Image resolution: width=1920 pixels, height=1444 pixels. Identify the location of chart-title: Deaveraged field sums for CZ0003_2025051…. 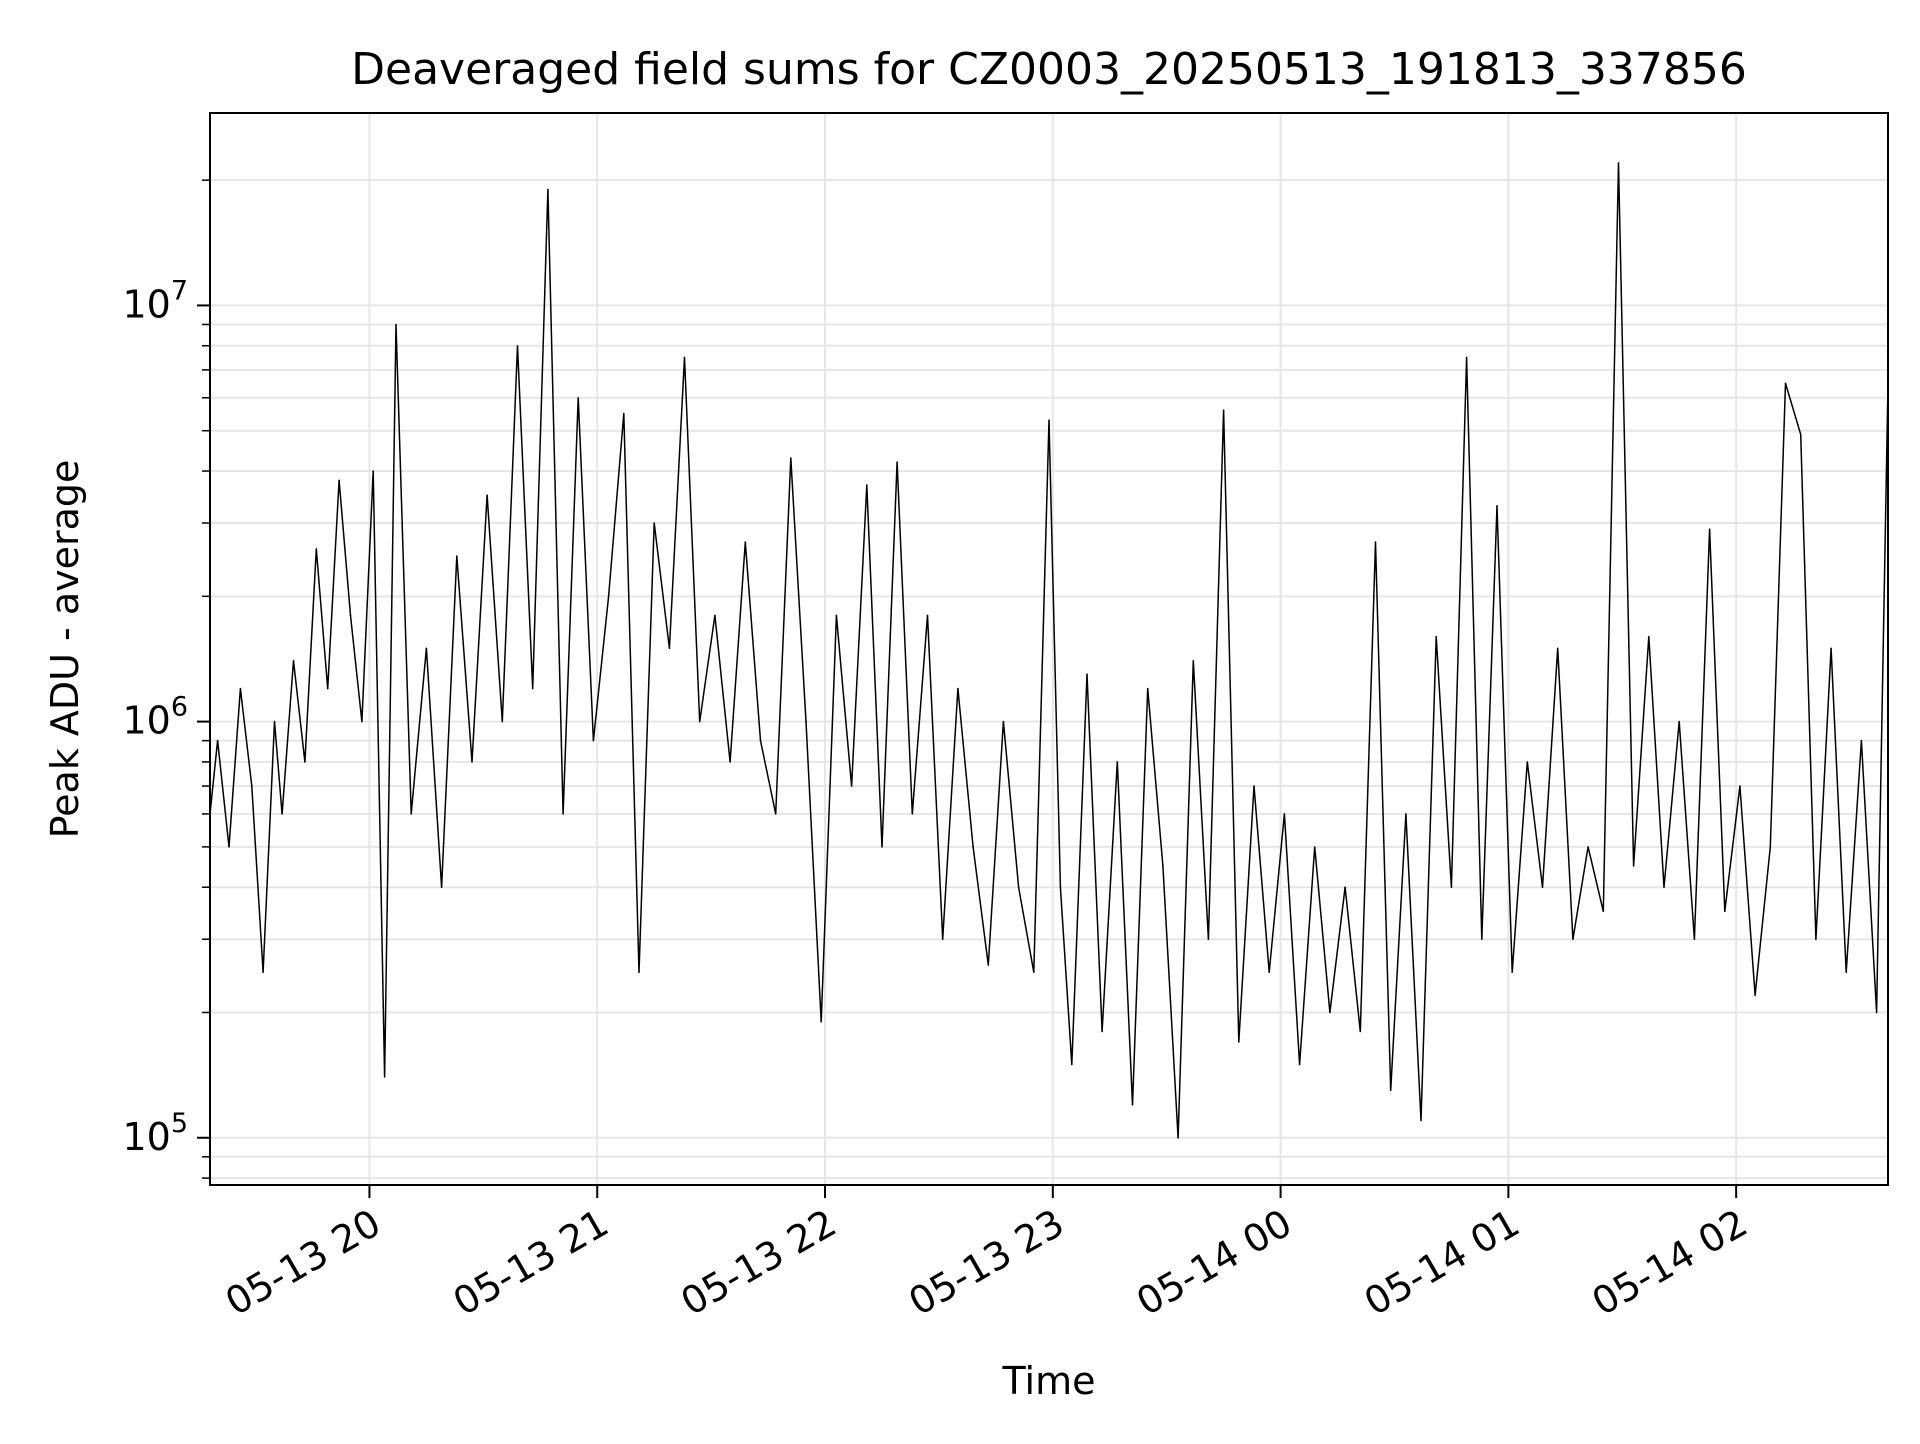
(1049, 69).